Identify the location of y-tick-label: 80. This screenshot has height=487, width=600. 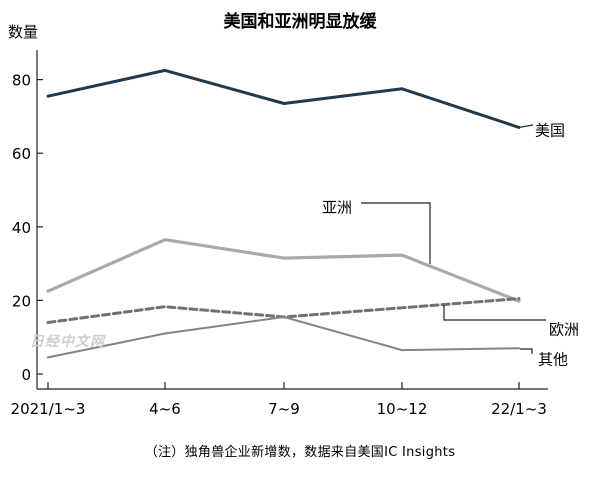
(21, 81).